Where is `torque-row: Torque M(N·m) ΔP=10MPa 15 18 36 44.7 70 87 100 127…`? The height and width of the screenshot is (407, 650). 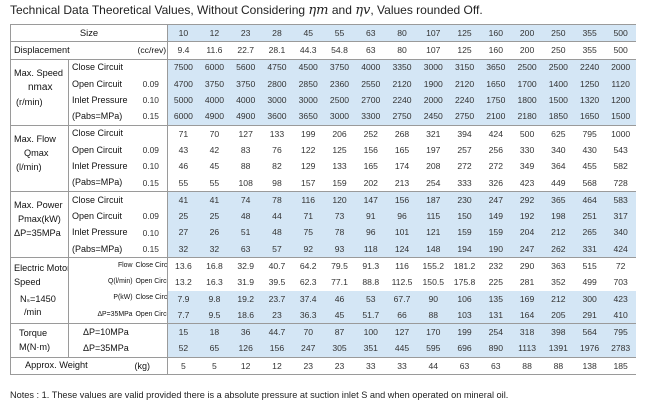 torque-row: Torque M(N·m) ΔP=10MPa 15 18 36 44.7 70 87 100 127… is located at coordinates (323, 340).